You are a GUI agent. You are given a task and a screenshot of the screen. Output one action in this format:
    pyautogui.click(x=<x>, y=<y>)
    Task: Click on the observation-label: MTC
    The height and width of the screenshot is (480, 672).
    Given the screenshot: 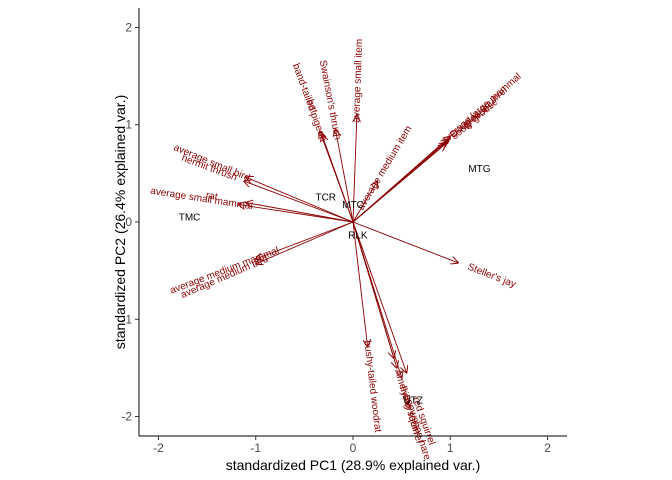 What is the action you would take?
    pyautogui.click(x=353, y=205)
    